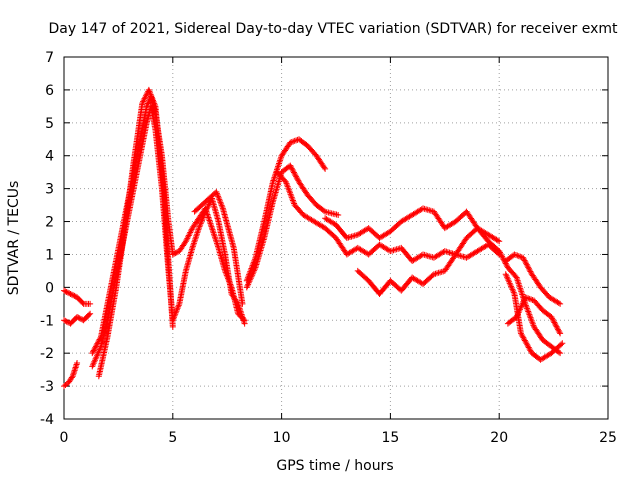 The width and height of the screenshot is (640, 480). Describe the element at coordinates (47, 321) in the screenshot. I see `y-tick-label: -1` at that location.